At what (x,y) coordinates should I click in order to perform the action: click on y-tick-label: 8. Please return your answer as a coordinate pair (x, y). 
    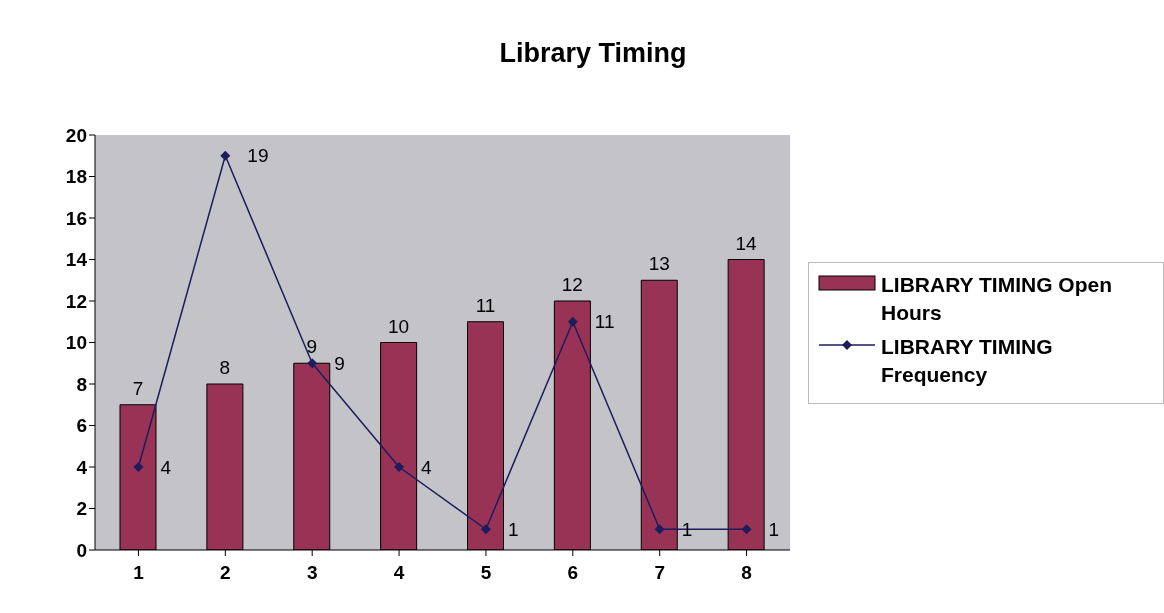
    Looking at the image, I should click on (81, 384).